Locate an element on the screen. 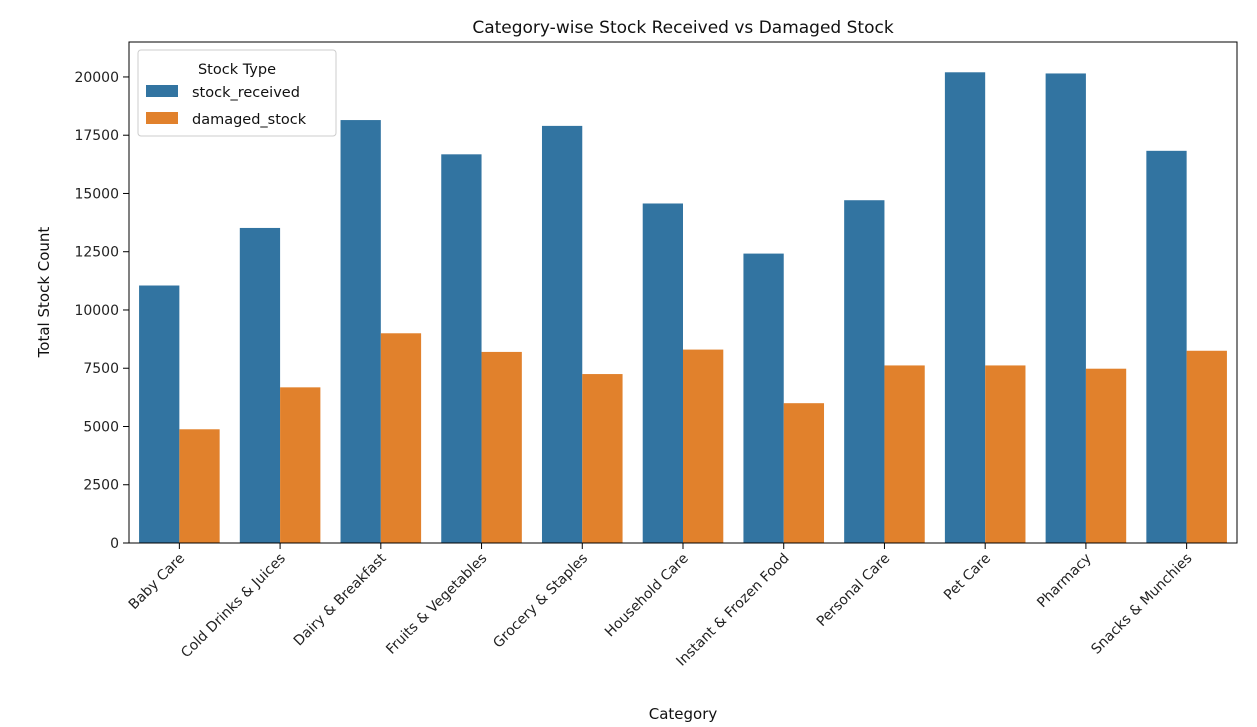  x-tick-label-4: Grocery & Staples is located at coordinates (540, 601).